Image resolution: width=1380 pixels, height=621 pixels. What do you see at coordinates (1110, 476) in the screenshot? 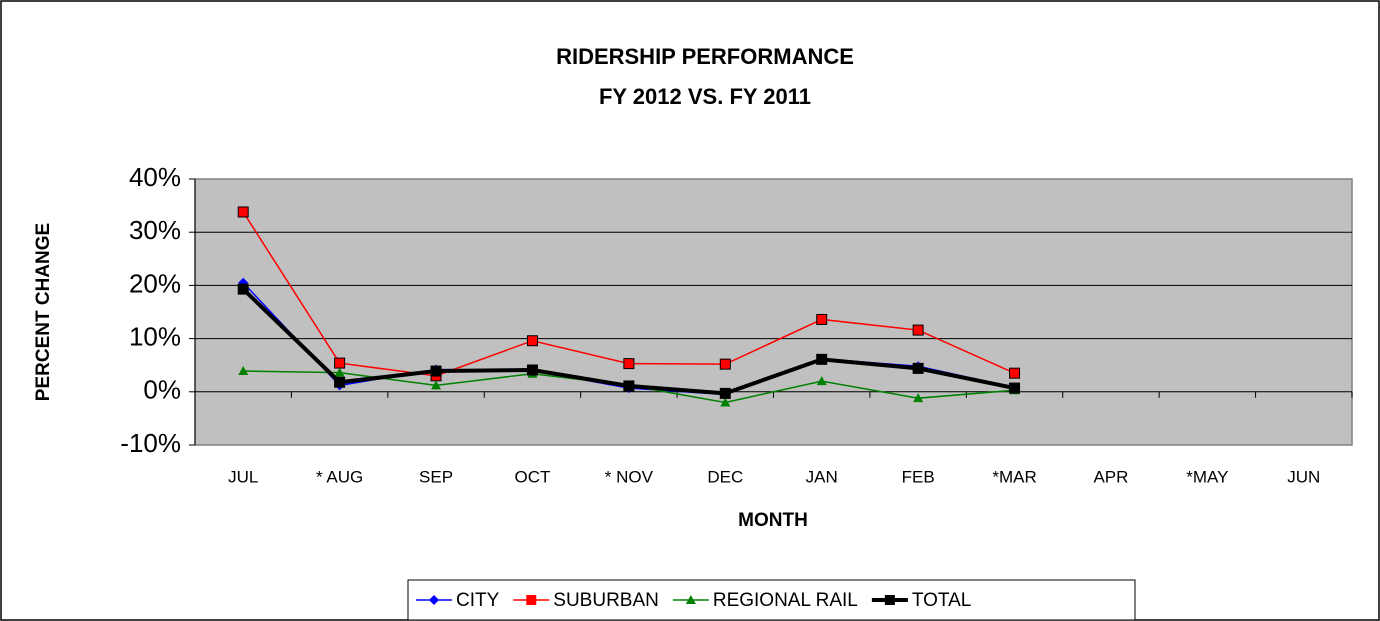
I see `x-tick-label: APR` at bounding box center [1110, 476].